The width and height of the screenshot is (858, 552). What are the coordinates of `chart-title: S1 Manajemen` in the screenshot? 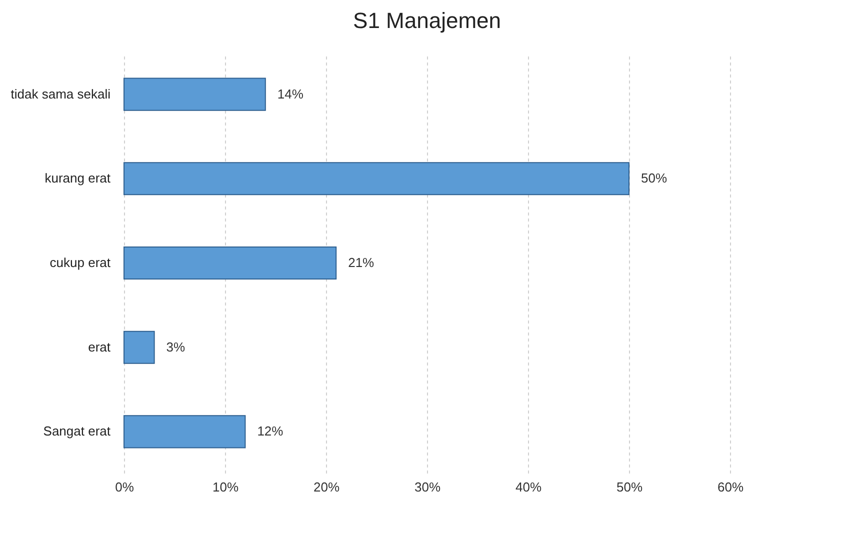 It's located at (427, 20).